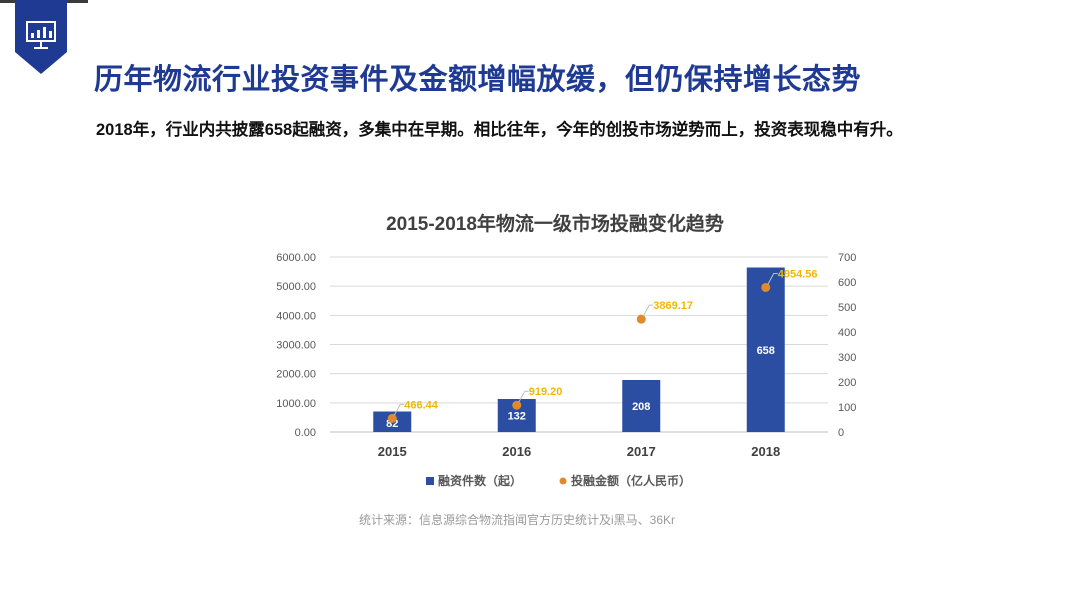  Describe the element at coordinates (478, 80) in the screenshot. I see `page-title: 历年物流行业投资事件及金额增幅放缓，但仍保持增长态势` at that location.